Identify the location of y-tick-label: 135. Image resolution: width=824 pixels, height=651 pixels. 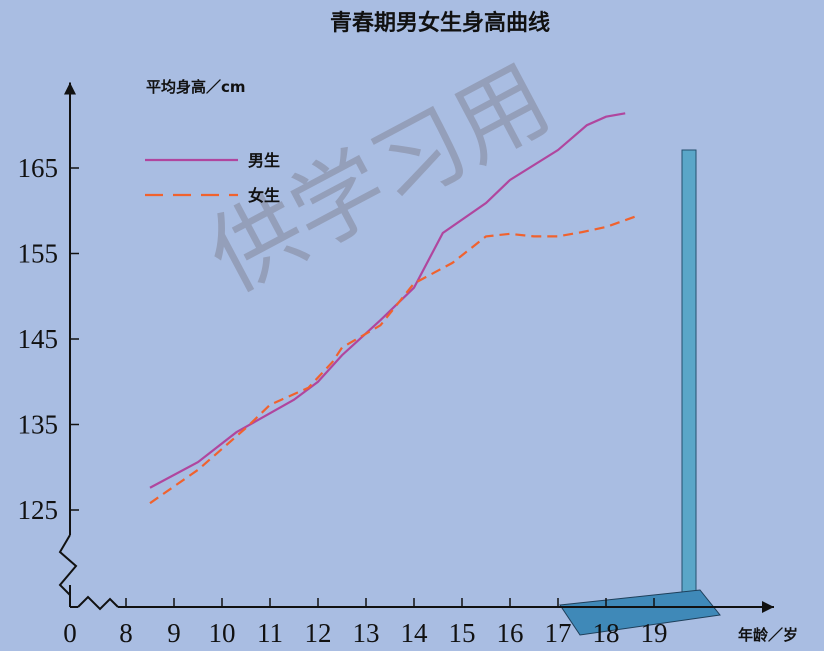
(38, 425).